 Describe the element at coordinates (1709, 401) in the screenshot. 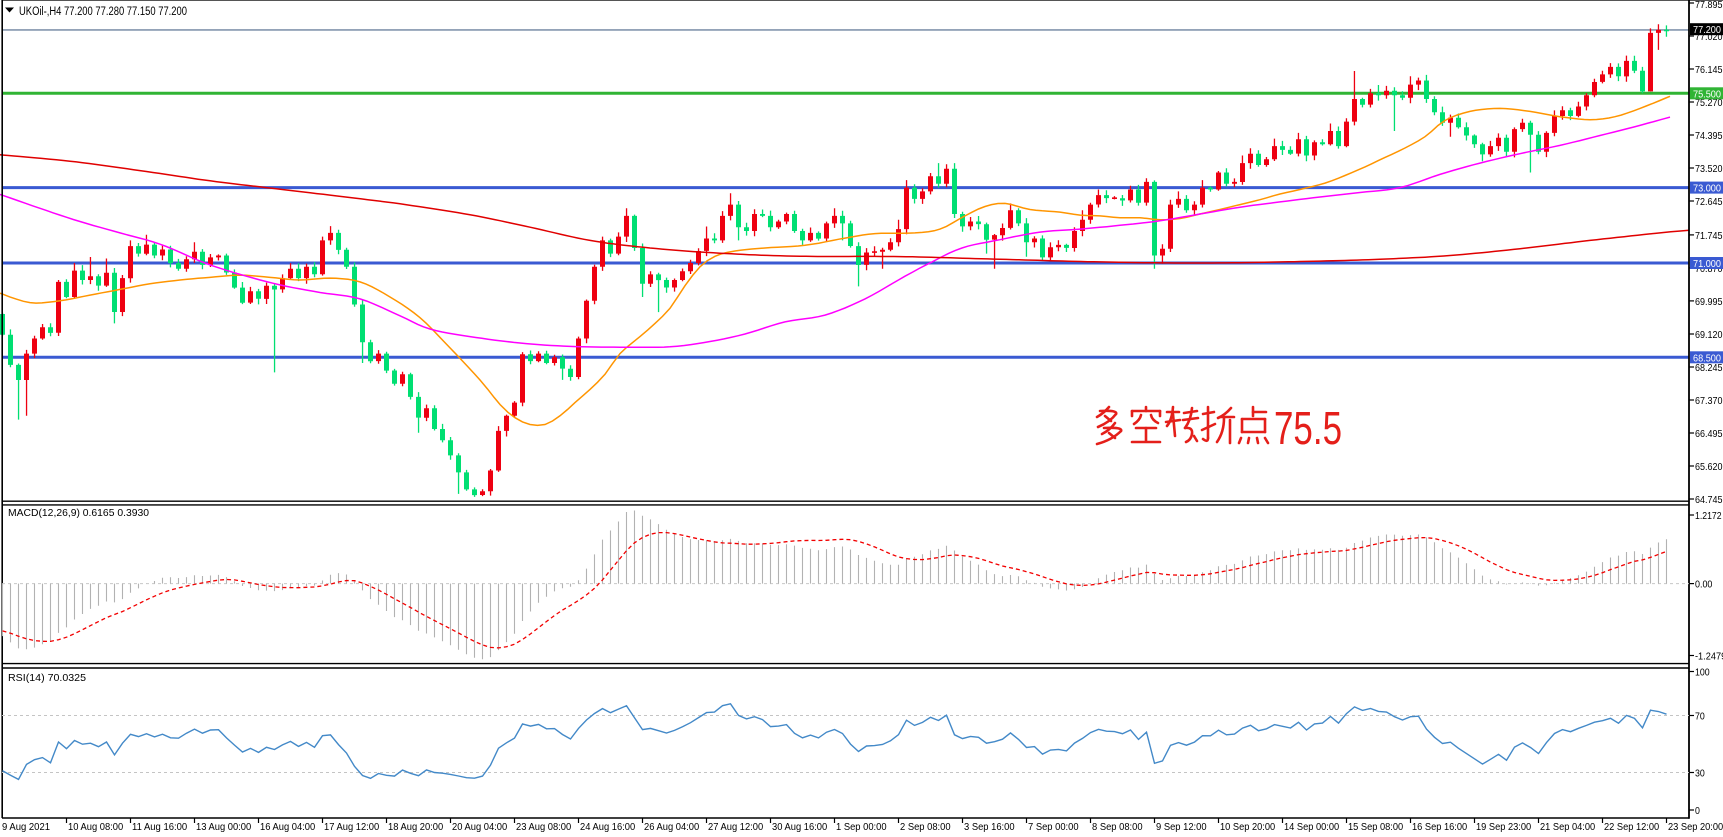

I see `svg-text: 67.370` at that location.